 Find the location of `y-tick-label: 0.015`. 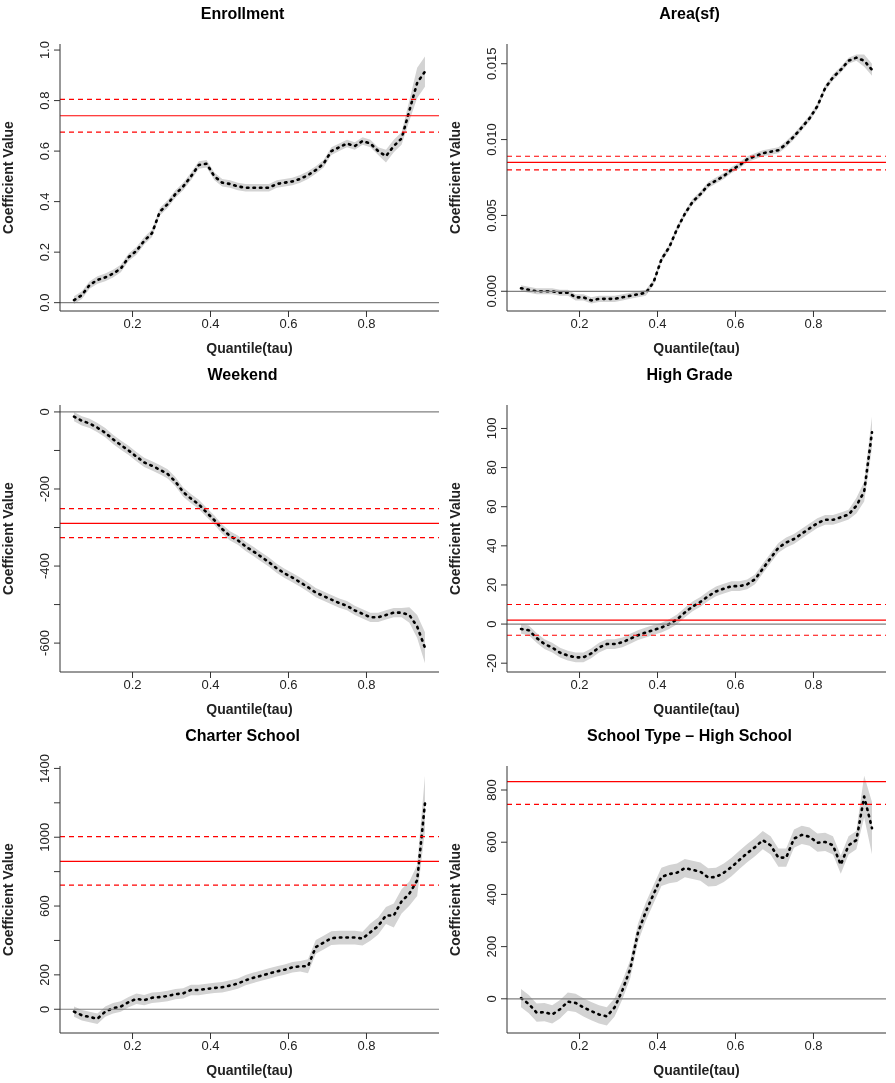

y-tick-label: 0.015 is located at coordinates (491, 63).